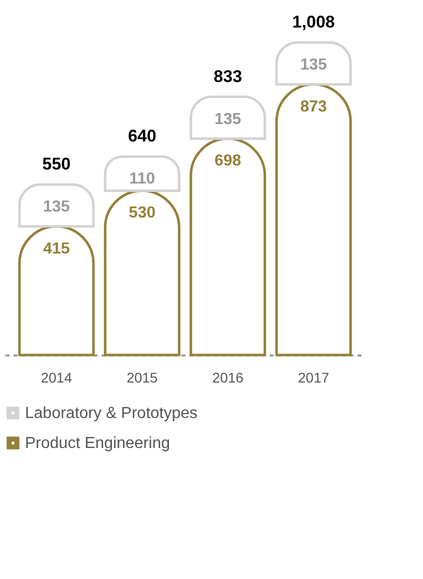 This screenshot has width=423, height=579. Describe the element at coordinates (228, 378) in the screenshot. I see `x-tick-label: 2016` at that location.